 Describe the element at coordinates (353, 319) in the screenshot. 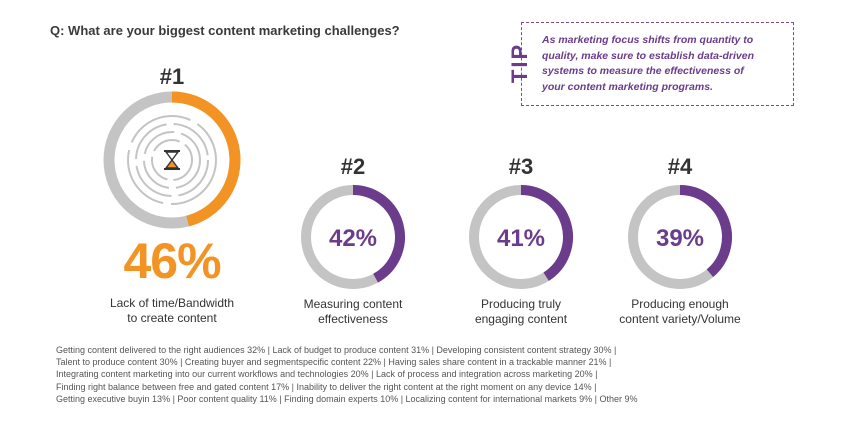

I see `label-2-line-2: effectiveness` at that location.